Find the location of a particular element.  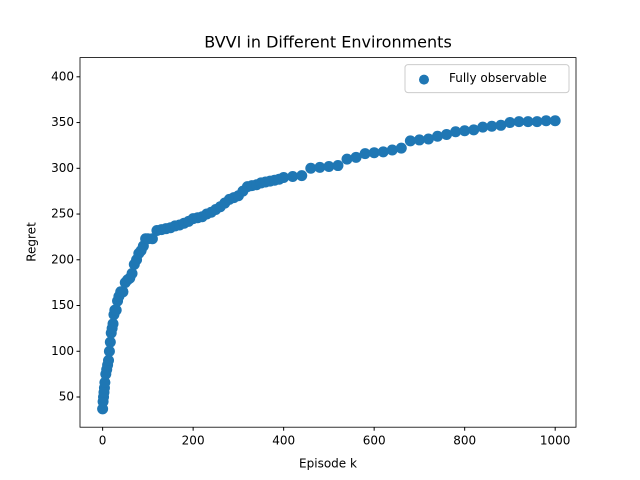

y-tick-label: 350 is located at coordinates (62, 122).